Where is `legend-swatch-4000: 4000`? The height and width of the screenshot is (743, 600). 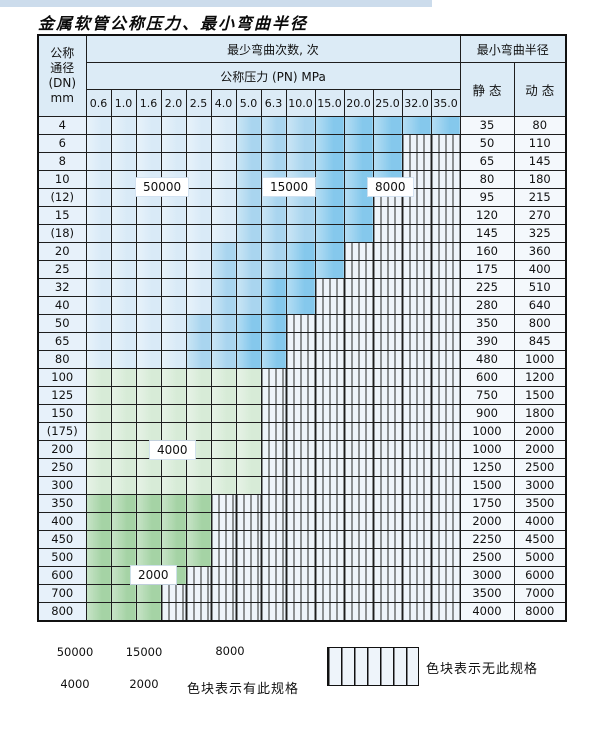 legend-swatch-4000: 4000 is located at coordinates (75, 684).